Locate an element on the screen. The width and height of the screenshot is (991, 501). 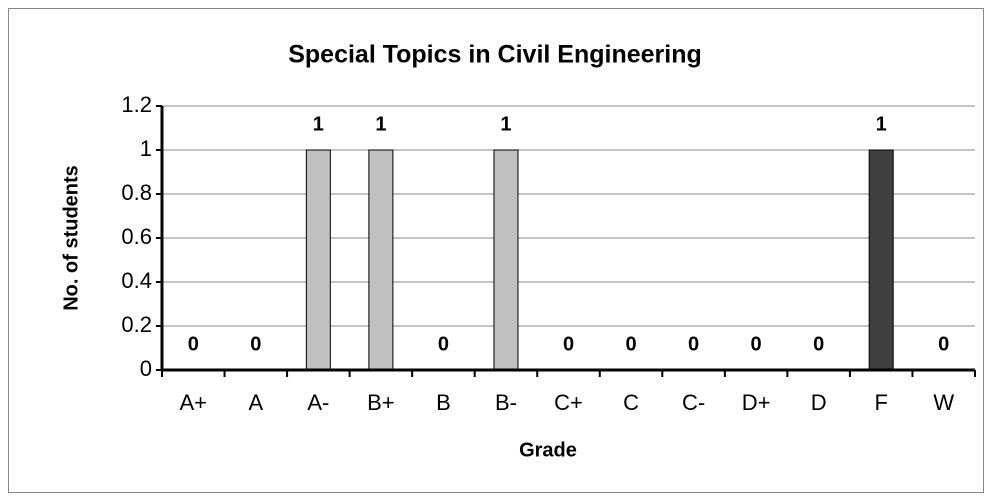
y-tick-label: 0.6 is located at coordinates (136, 236).